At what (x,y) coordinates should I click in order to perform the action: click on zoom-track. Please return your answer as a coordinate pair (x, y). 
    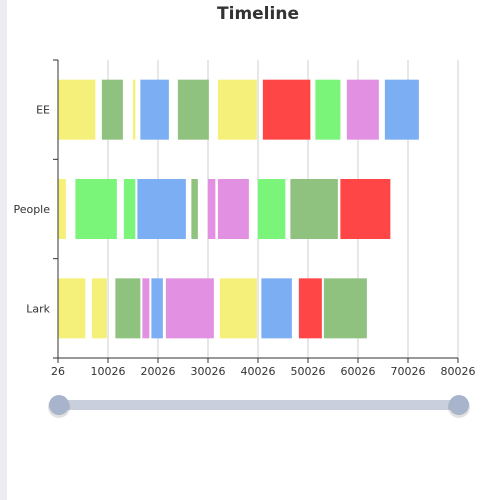
    Looking at the image, I should click on (259, 405).